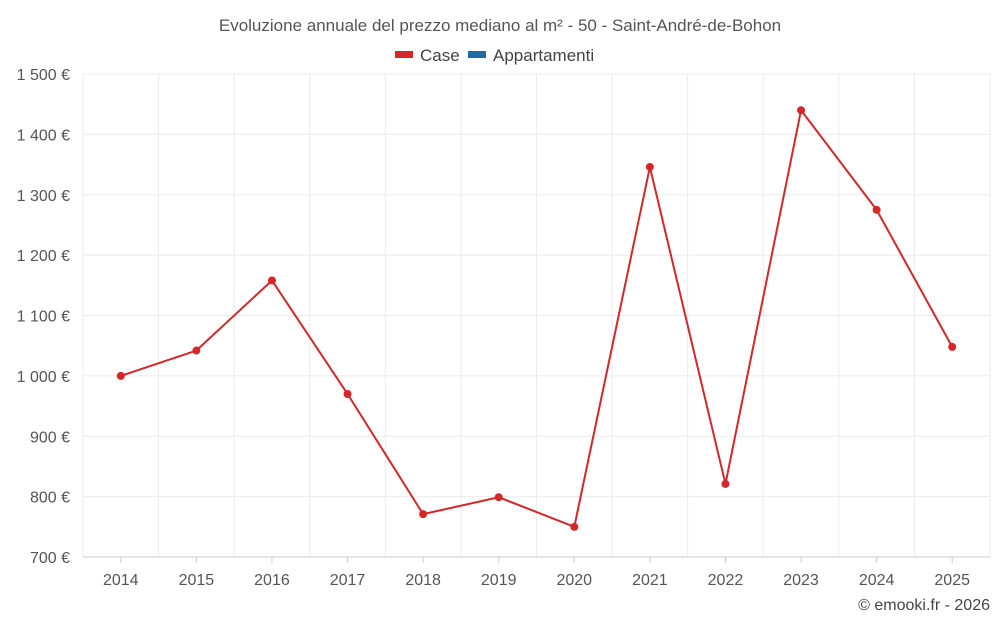 Image resolution: width=1000 pixels, height=630 pixels. What do you see at coordinates (196, 350) in the screenshot?
I see `data-point-case-2015` at bounding box center [196, 350].